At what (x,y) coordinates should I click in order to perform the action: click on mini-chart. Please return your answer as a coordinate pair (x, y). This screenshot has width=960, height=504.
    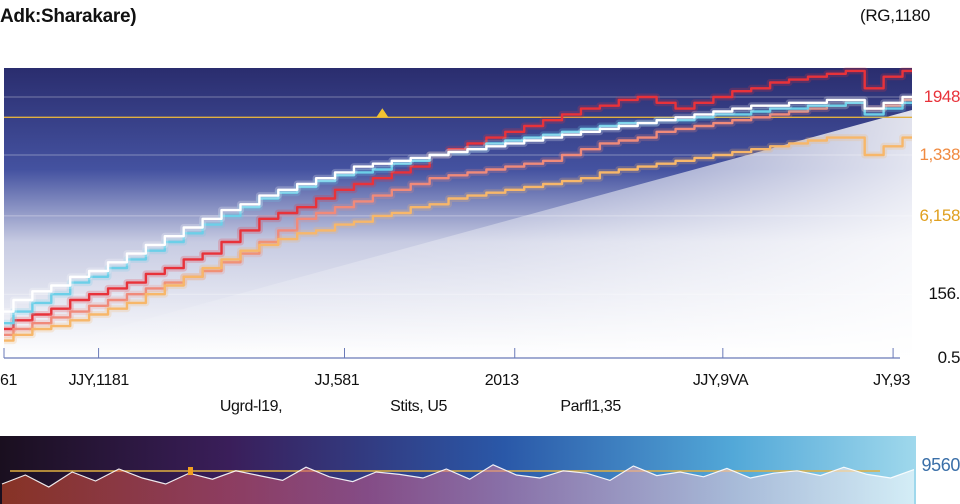
    Looking at the image, I should click on (458, 470).